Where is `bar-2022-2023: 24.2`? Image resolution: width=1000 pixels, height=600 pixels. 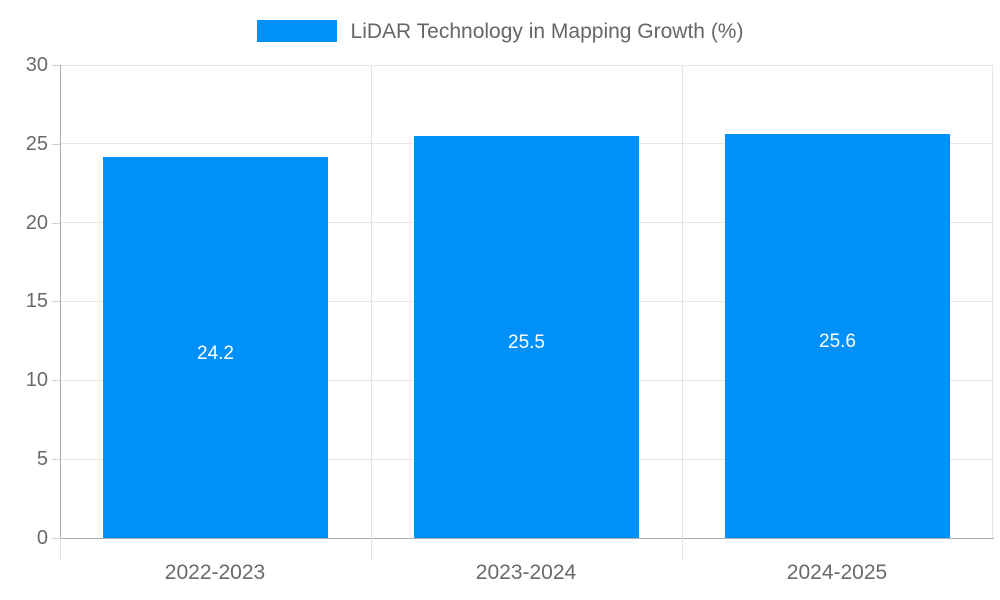
bar-2022-2023: 24.2 is located at coordinates (215, 347).